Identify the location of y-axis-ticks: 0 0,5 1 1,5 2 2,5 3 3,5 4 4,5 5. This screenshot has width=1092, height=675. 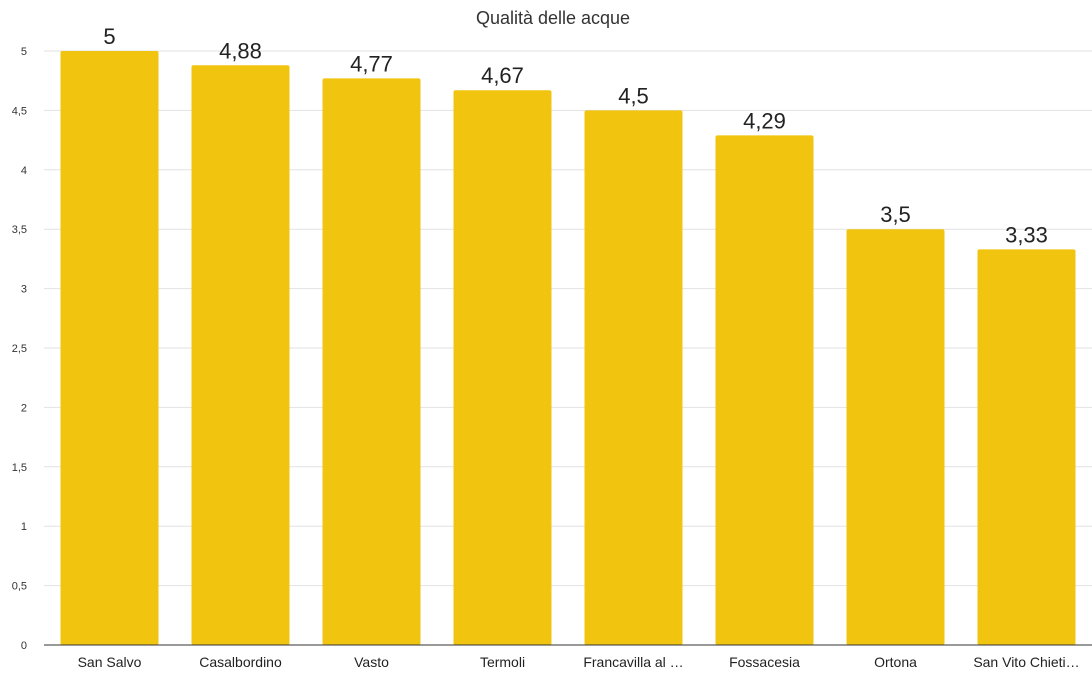
(19, 349).